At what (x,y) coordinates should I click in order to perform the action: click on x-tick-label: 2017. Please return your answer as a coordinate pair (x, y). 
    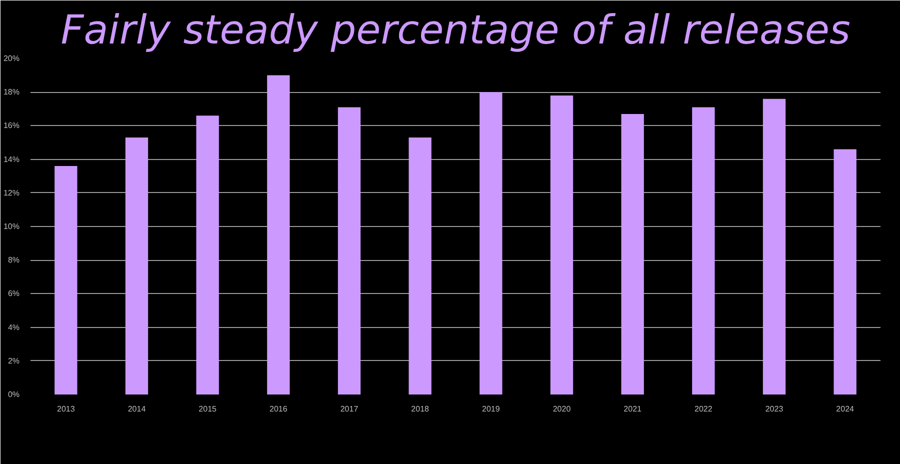
    Looking at the image, I should click on (349, 409).